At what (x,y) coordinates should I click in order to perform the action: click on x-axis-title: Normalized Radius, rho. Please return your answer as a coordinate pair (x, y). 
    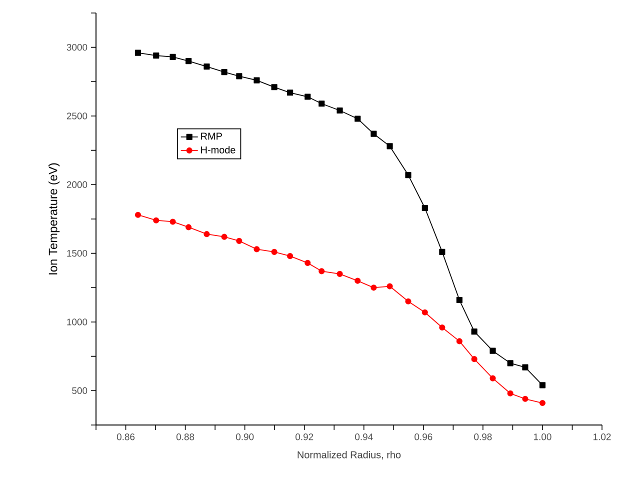
    Looking at the image, I should click on (349, 455).